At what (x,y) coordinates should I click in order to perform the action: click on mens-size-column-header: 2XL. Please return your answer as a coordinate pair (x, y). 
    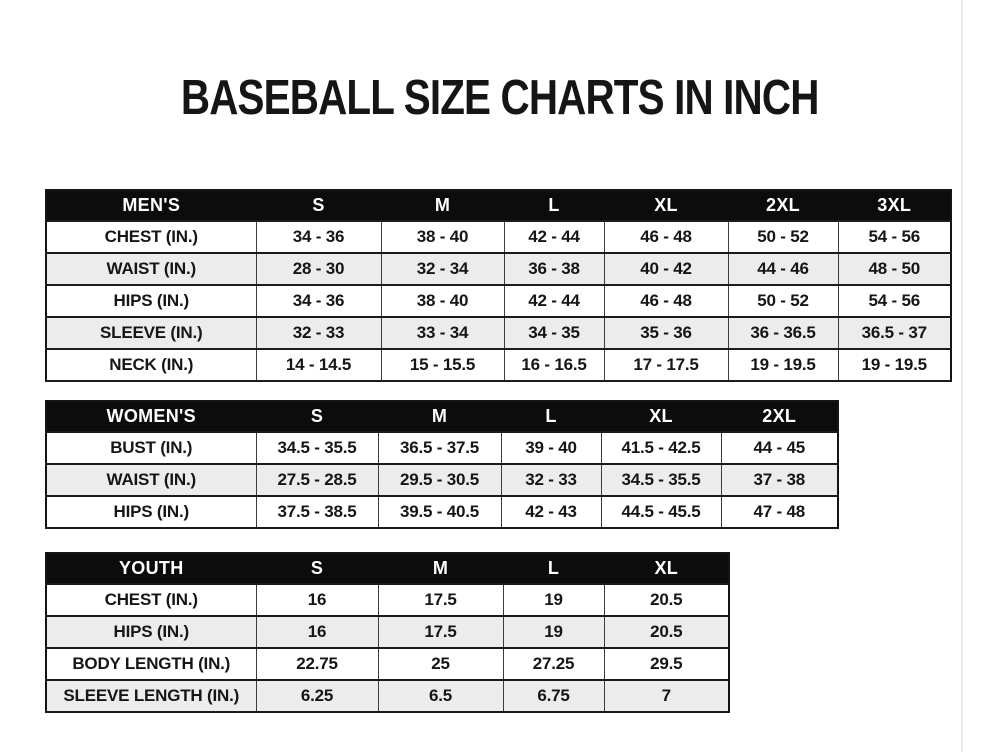
    Looking at the image, I should click on (783, 205).